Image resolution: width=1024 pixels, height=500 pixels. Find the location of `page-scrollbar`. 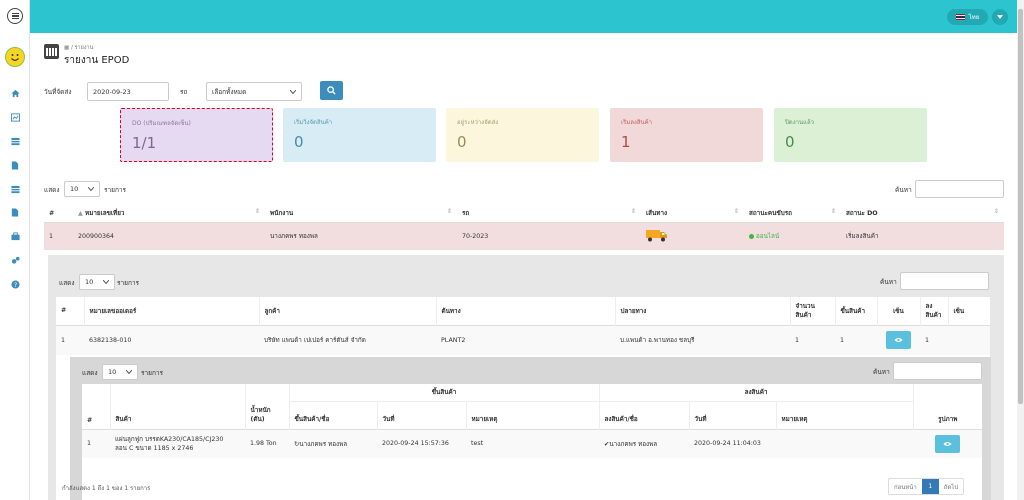

page-scrollbar is located at coordinates (1020, 250).